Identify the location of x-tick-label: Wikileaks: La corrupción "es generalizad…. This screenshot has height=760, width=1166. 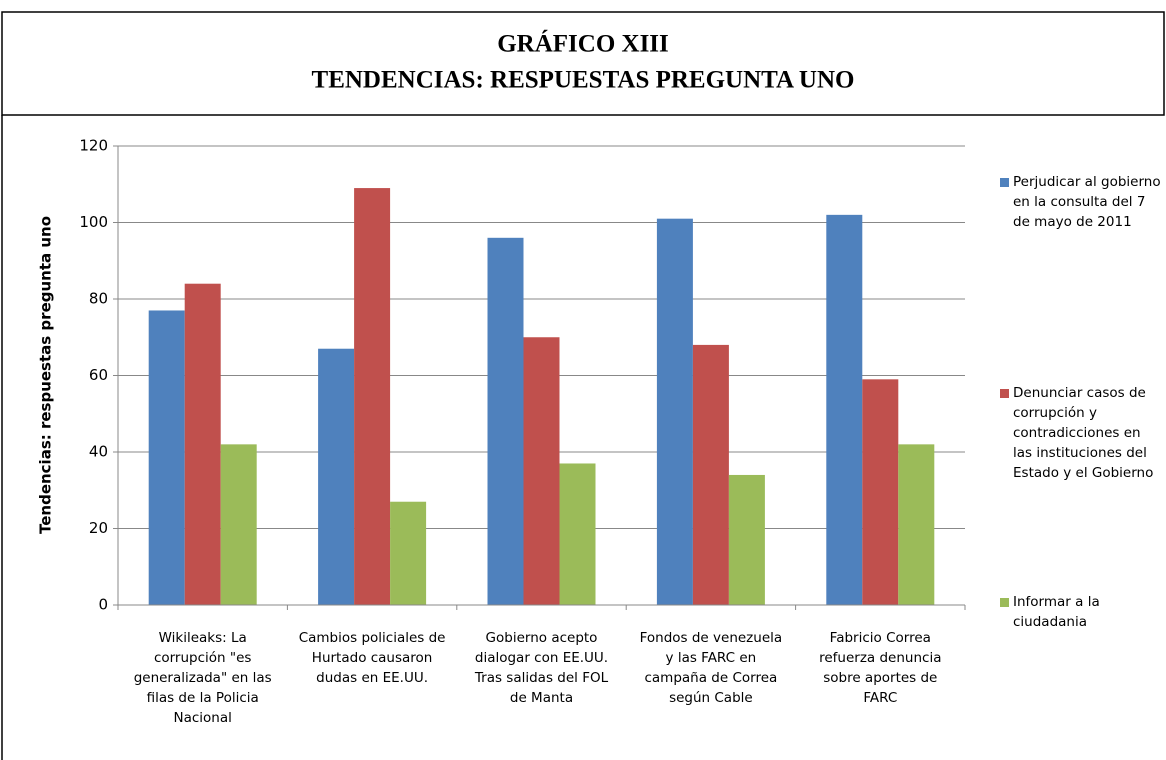
(202, 678).